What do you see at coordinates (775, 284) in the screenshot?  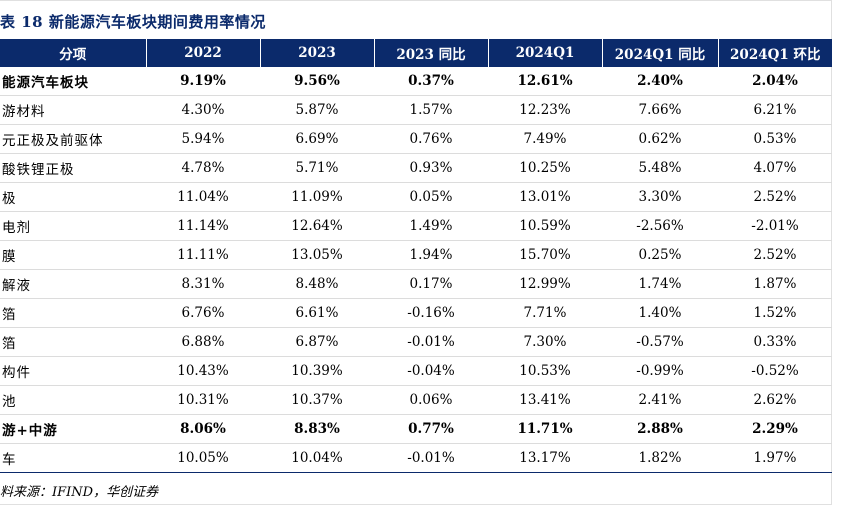 I see `table-cell: 1.87%` at bounding box center [775, 284].